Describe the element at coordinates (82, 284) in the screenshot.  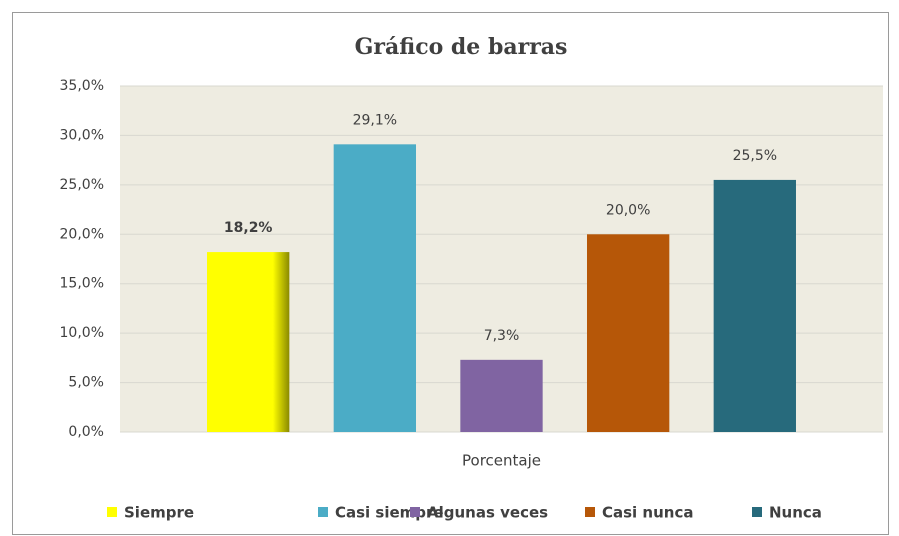
I see `y-tick-label: 15,0%` at that location.